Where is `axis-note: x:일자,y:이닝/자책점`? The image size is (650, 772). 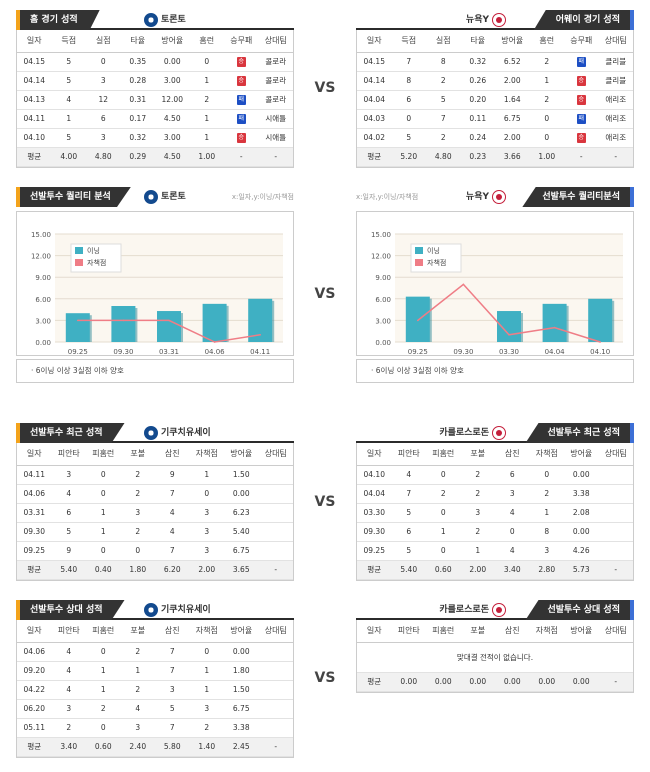 axis-note: x:일자,y:이닝/자책점 is located at coordinates (262, 197).